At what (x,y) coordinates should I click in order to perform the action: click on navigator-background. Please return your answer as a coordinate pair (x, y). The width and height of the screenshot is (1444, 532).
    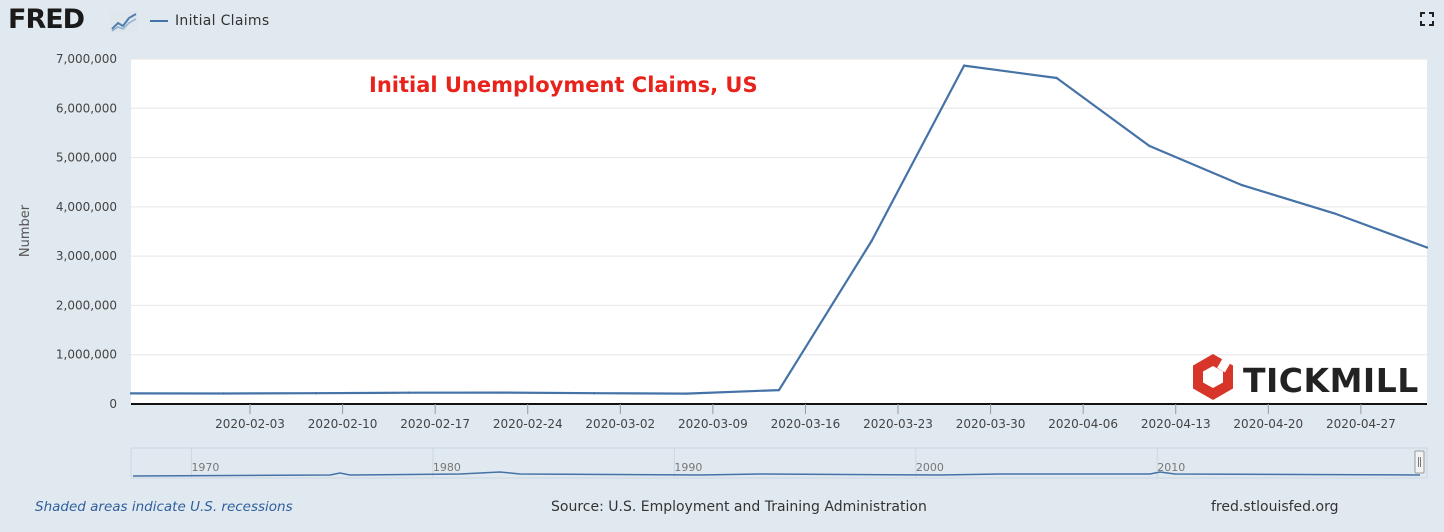
    Looking at the image, I should click on (779, 463).